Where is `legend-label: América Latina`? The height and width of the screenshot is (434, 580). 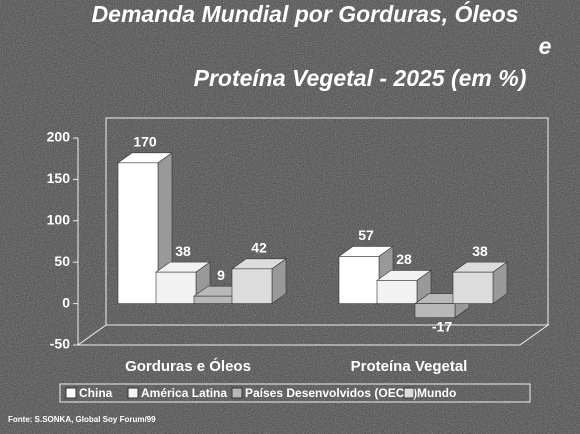 legend-label: América Latina is located at coordinates (184, 393).